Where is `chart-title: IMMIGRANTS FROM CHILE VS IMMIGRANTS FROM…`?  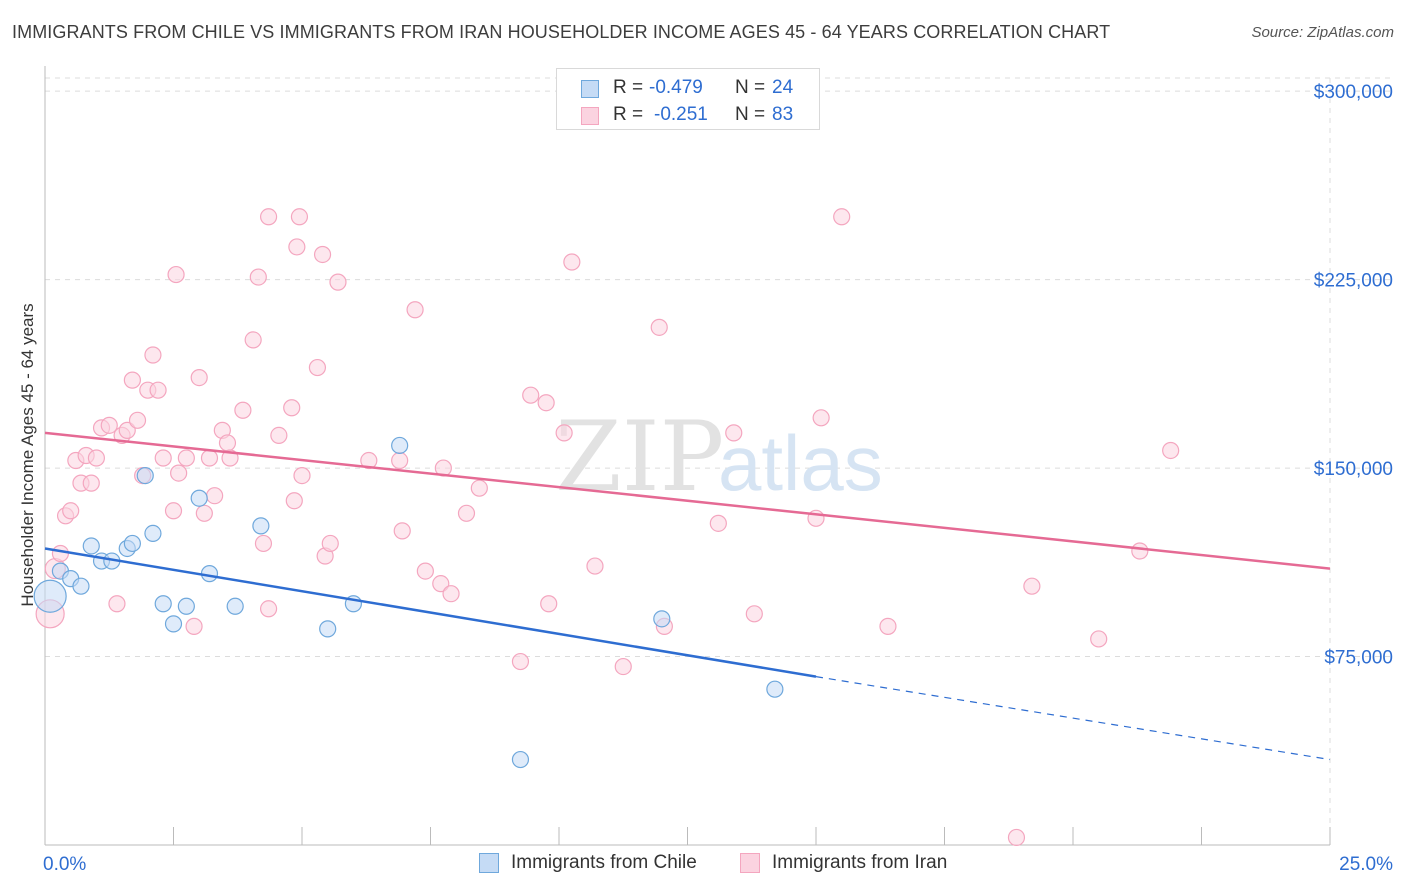
chart-title: IMMIGRANTS FROM CHILE VS IMMIGRANTS FROM… is located at coordinates (561, 32).